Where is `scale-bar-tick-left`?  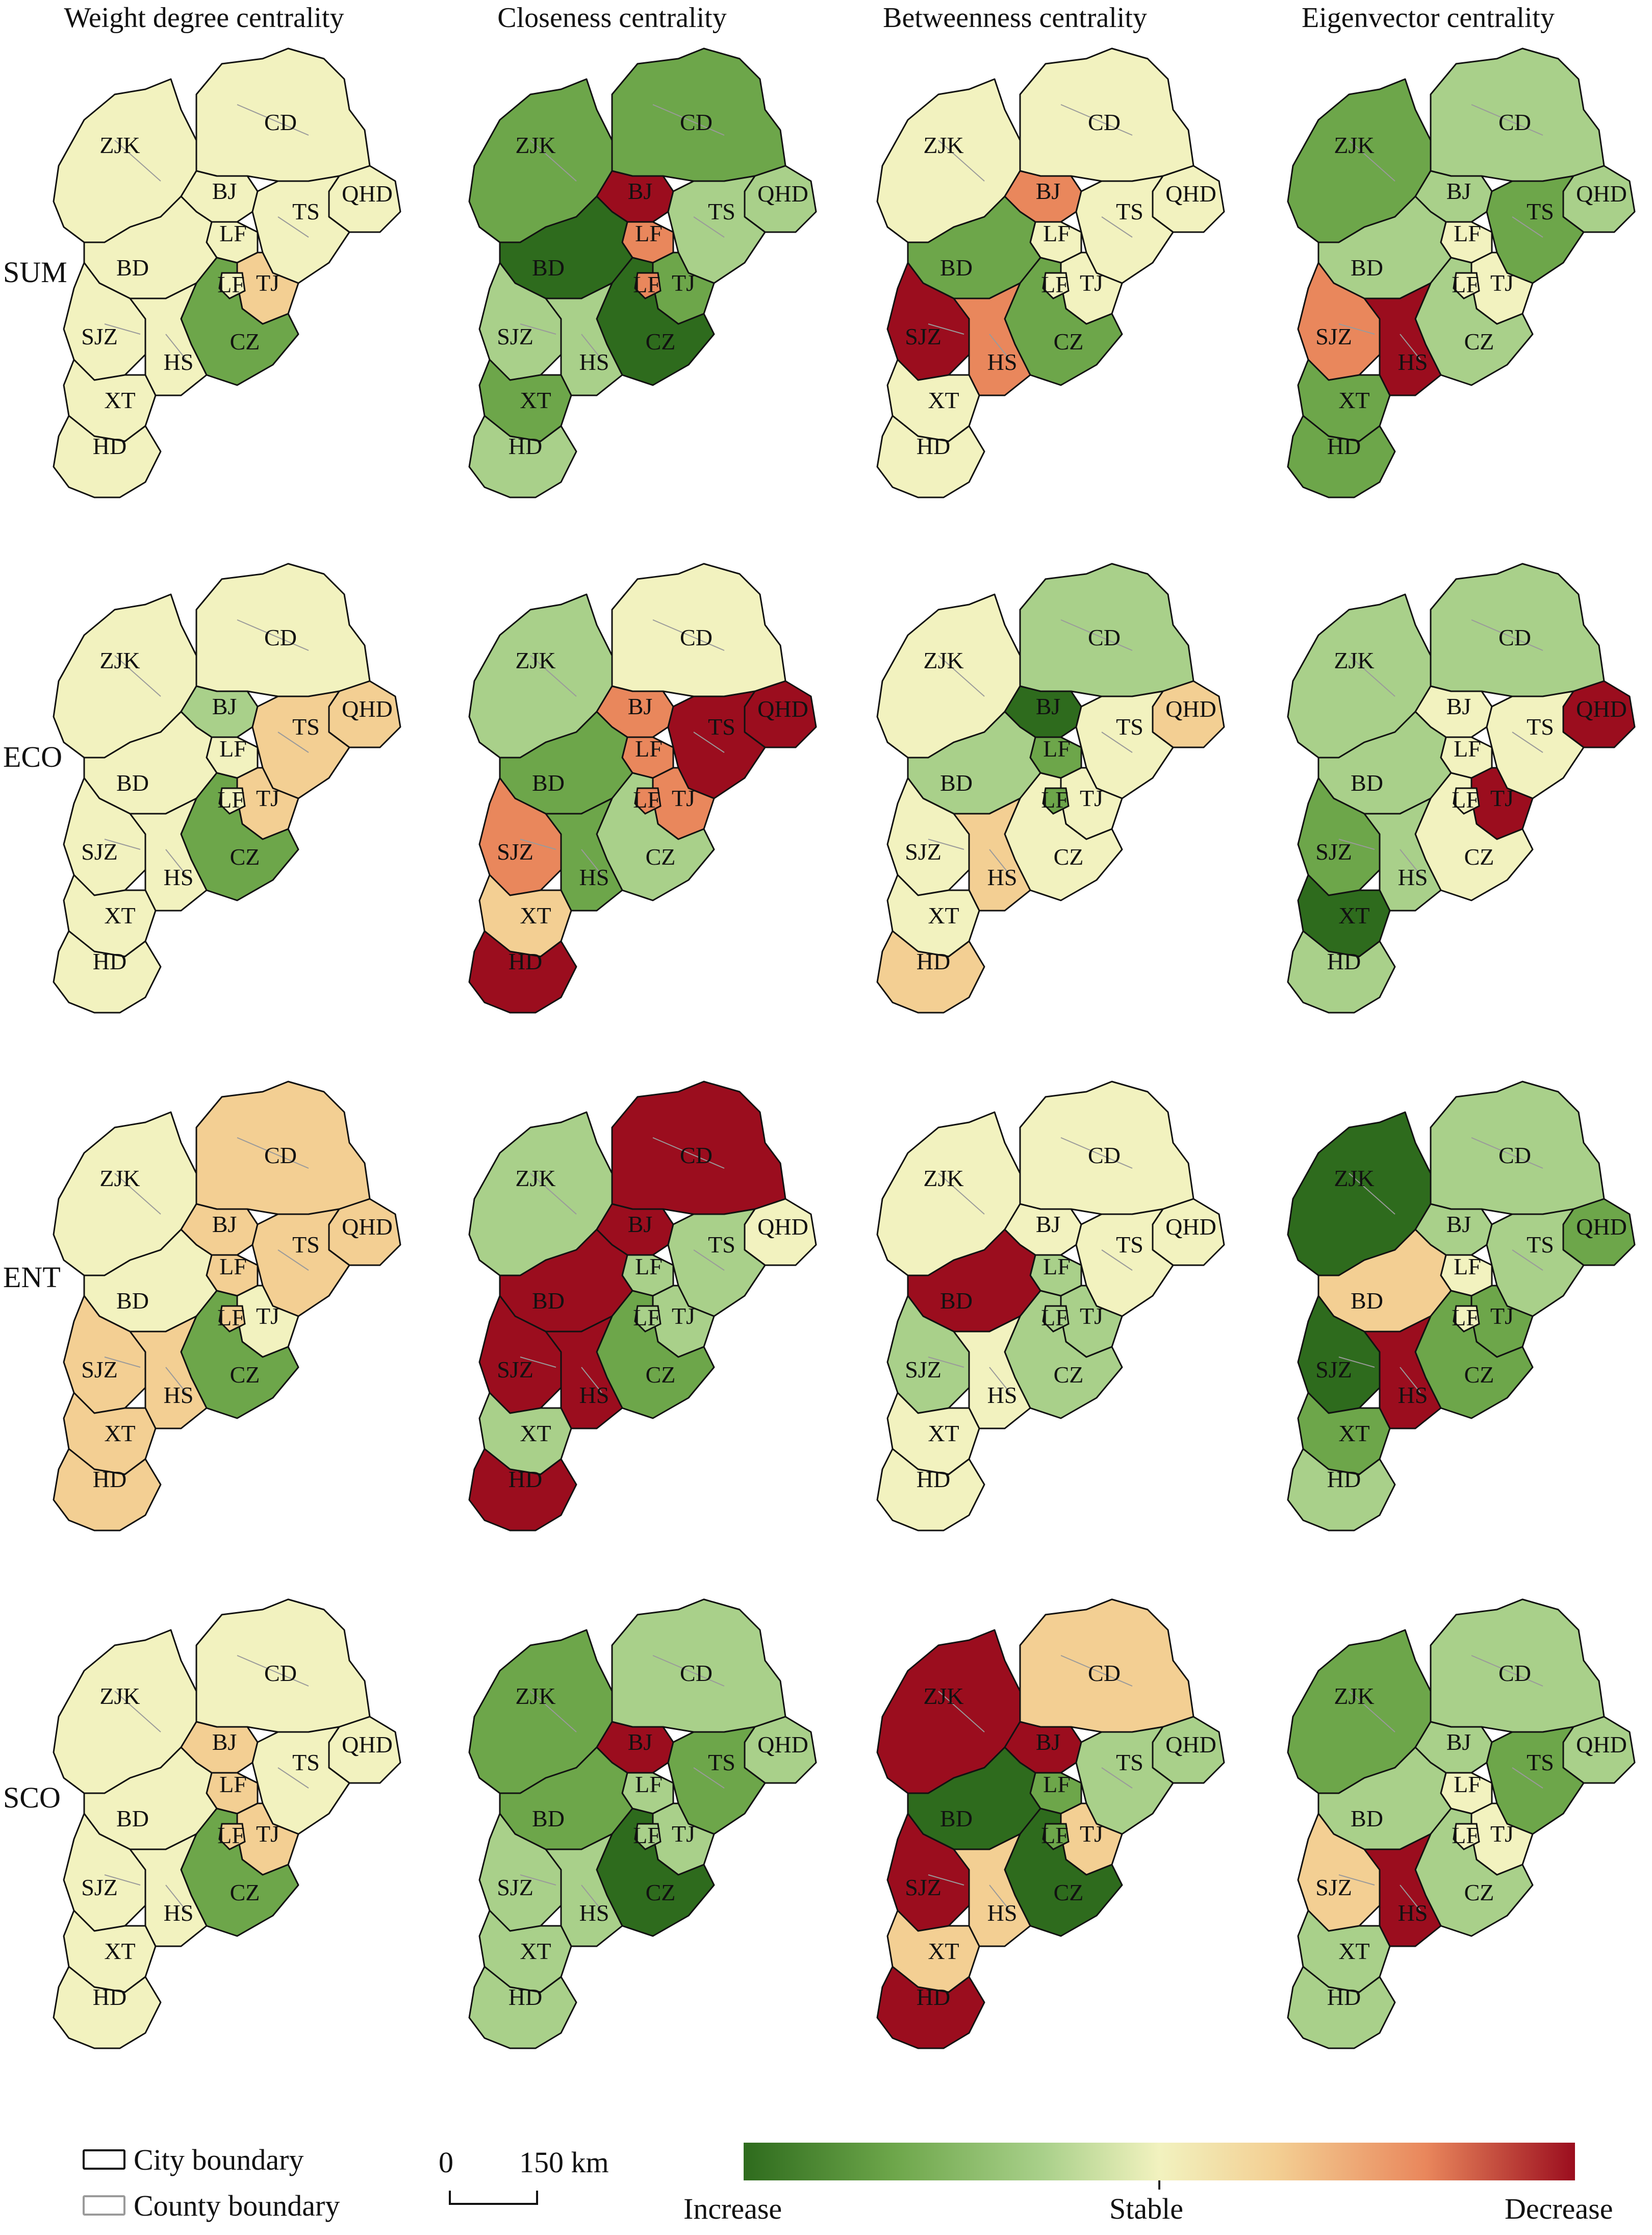 scale-bar-tick-left is located at coordinates (450, 2198).